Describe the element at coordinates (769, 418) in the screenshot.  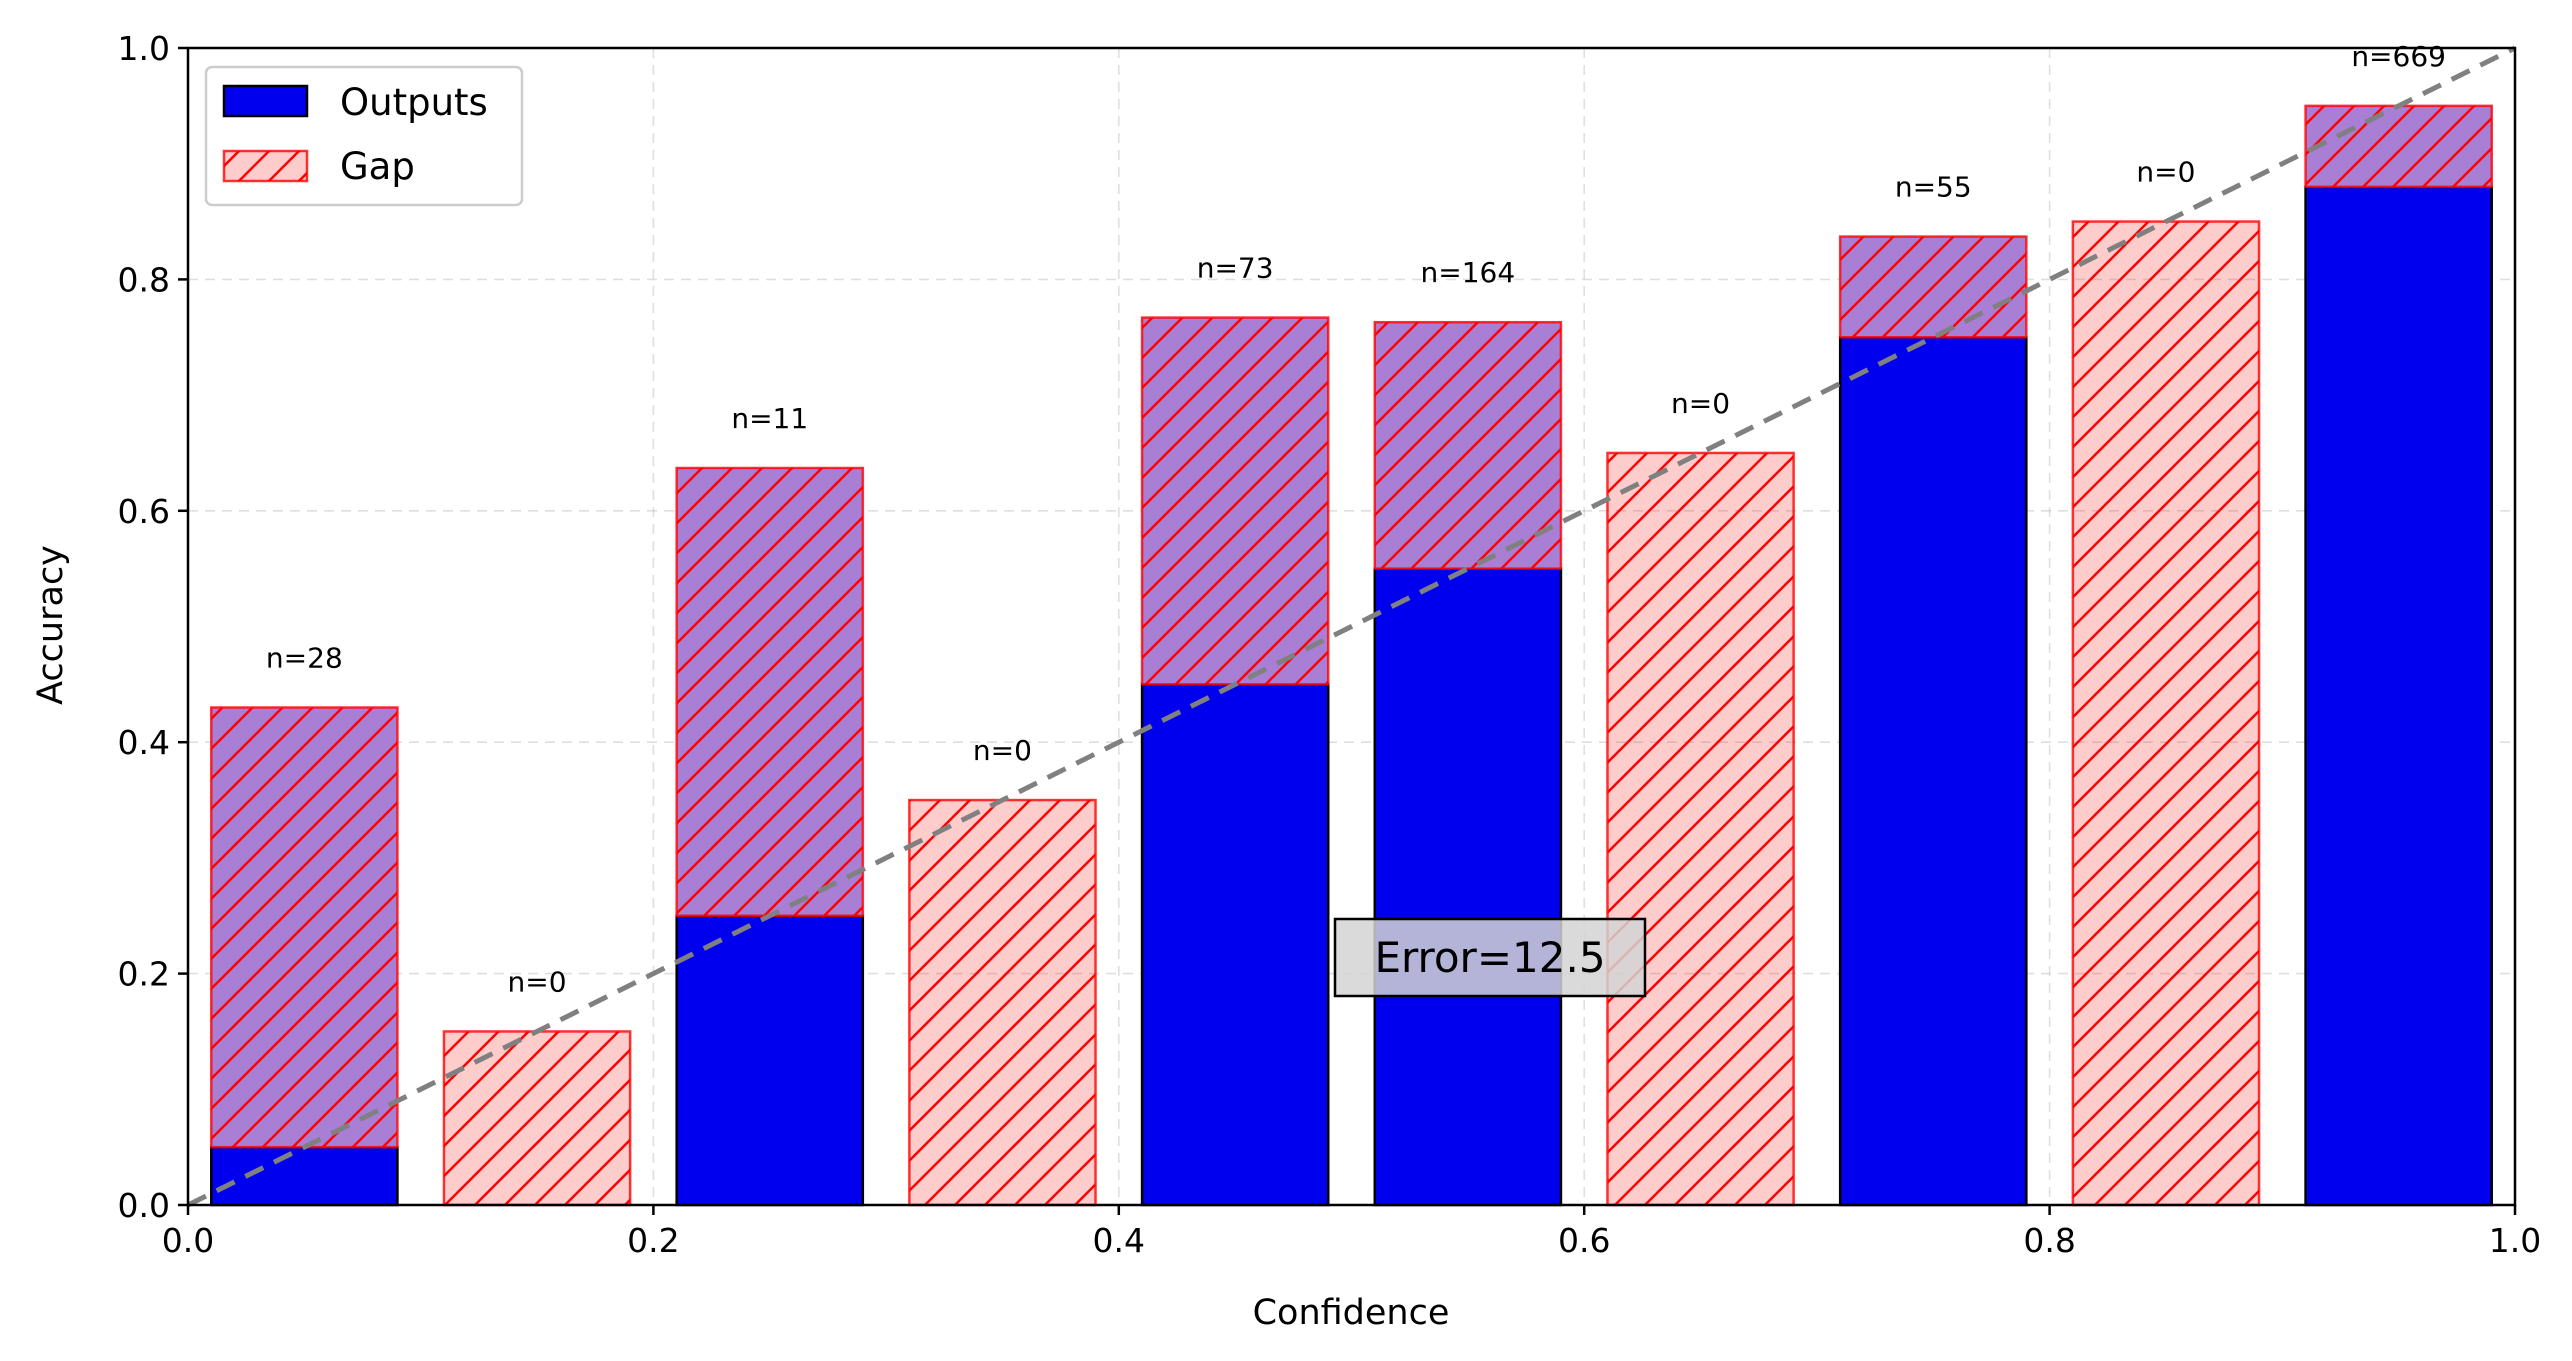
I see `count-label: n=11` at that location.